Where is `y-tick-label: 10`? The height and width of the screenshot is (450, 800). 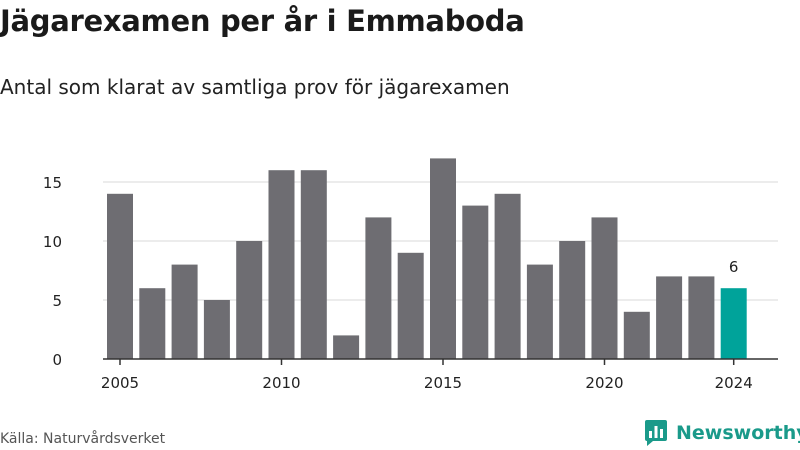 y-tick-label: 10 is located at coordinates (52, 242).